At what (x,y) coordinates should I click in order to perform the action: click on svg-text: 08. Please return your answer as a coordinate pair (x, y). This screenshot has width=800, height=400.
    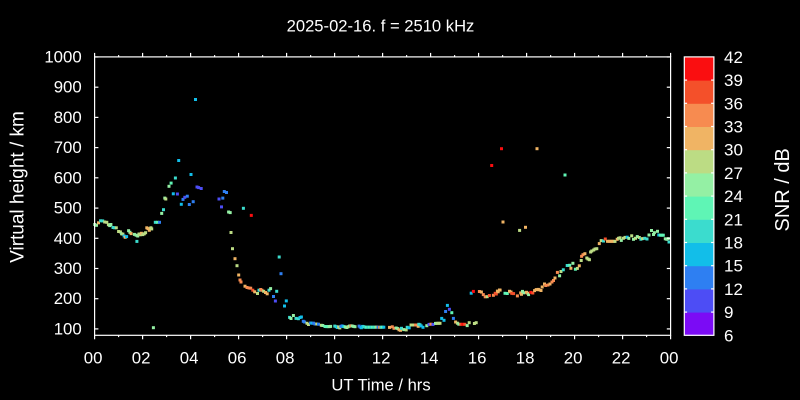
    Looking at the image, I should click on (285, 358).